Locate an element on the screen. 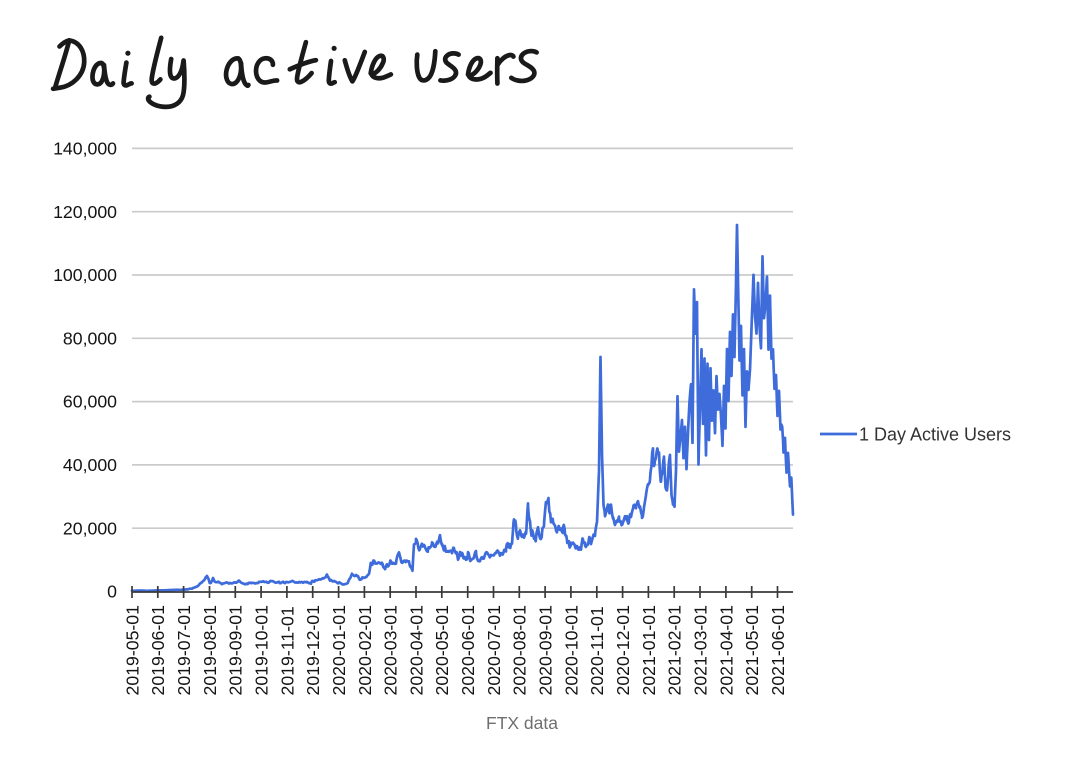 This screenshot has width=1080, height=779. svg-text: 2019-08-01 is located at coordinates (210, 650).